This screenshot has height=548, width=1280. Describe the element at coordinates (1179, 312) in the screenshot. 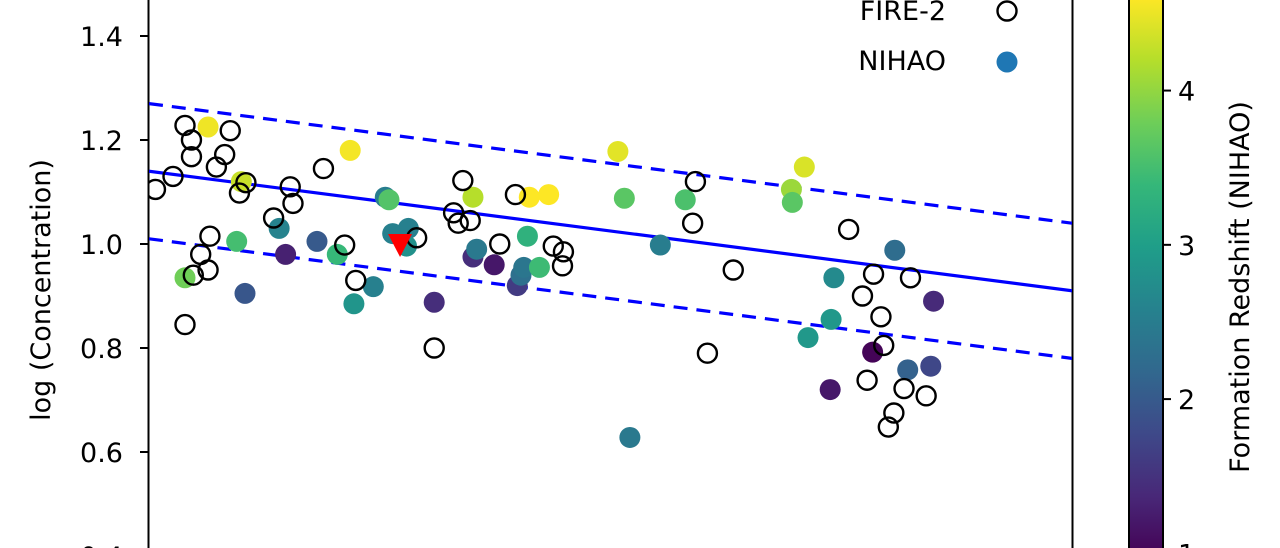

I see `colorbar-ticks: 1 2 3 4` at that location.